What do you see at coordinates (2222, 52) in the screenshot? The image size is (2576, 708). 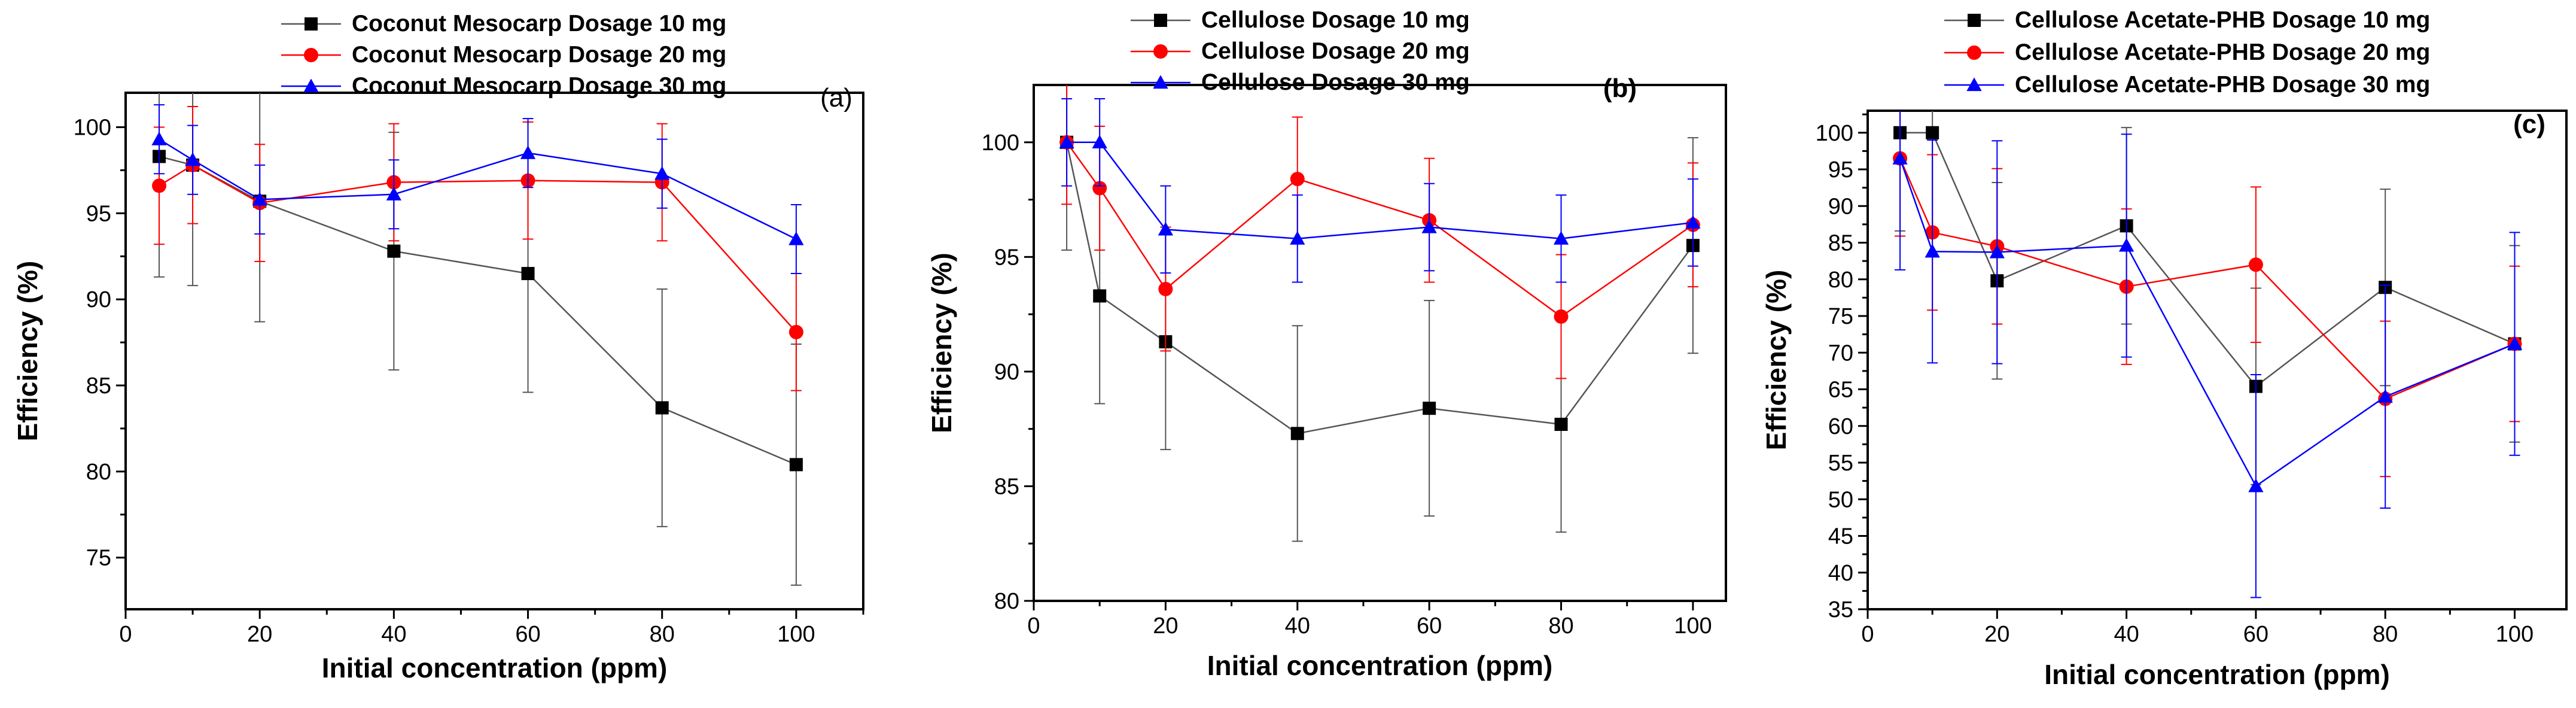 I see `legend-label: Cellulose Acetate-PHB Dosage 20 mg` at bounding box center [2222, 52].